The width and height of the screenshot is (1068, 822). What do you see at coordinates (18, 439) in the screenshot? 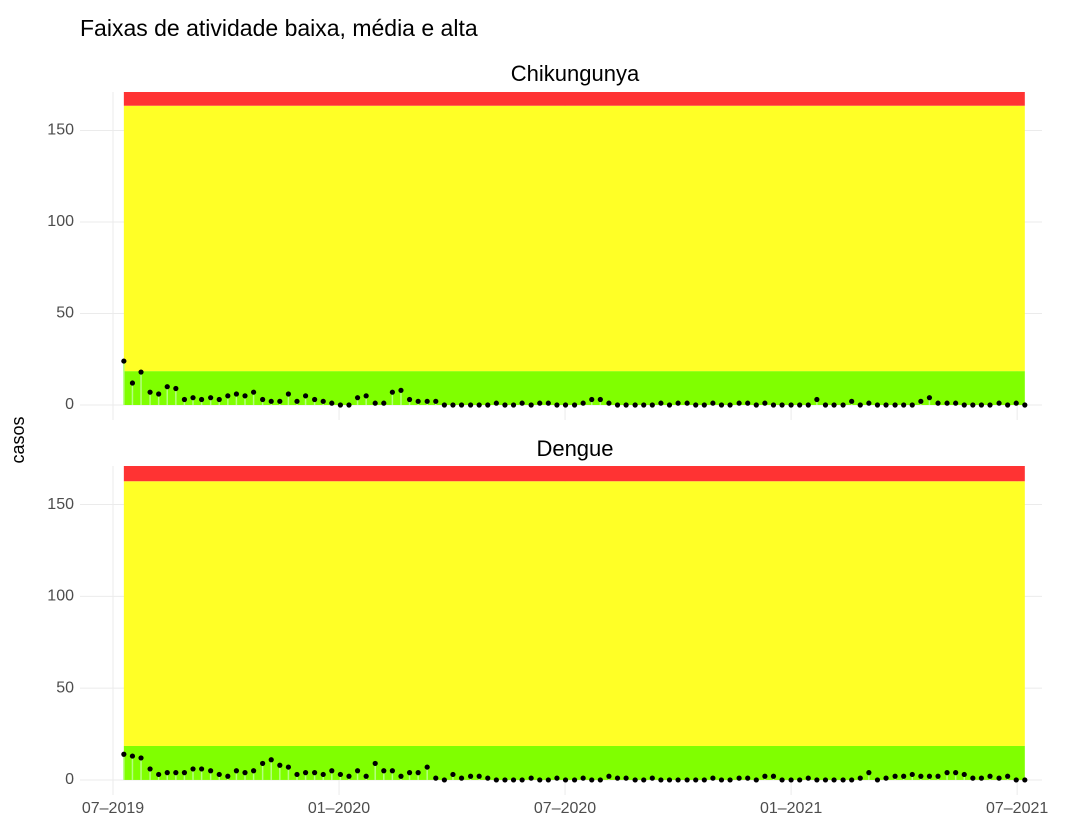
I see `y-axis-label: casos` at bounding box center [18, 439].